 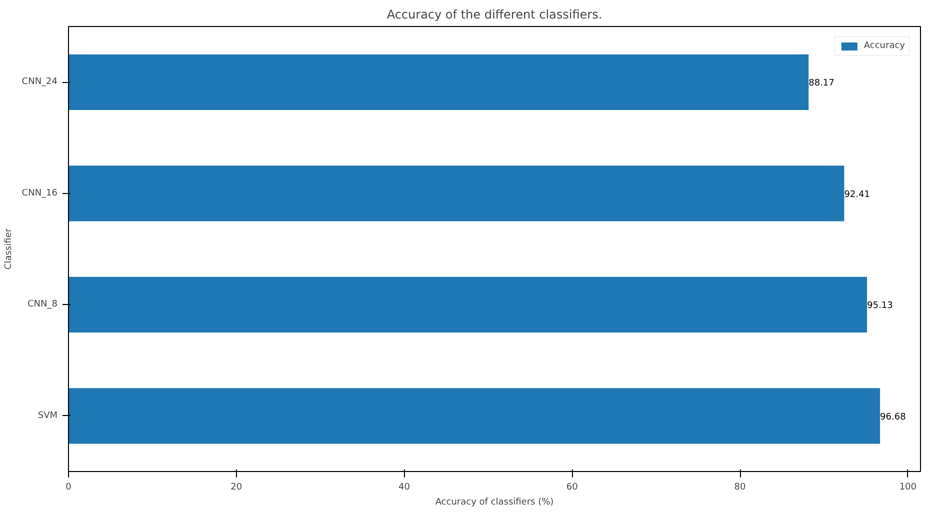 I want to click on y-axis-title: Classifier, so click(x=9, y=249).